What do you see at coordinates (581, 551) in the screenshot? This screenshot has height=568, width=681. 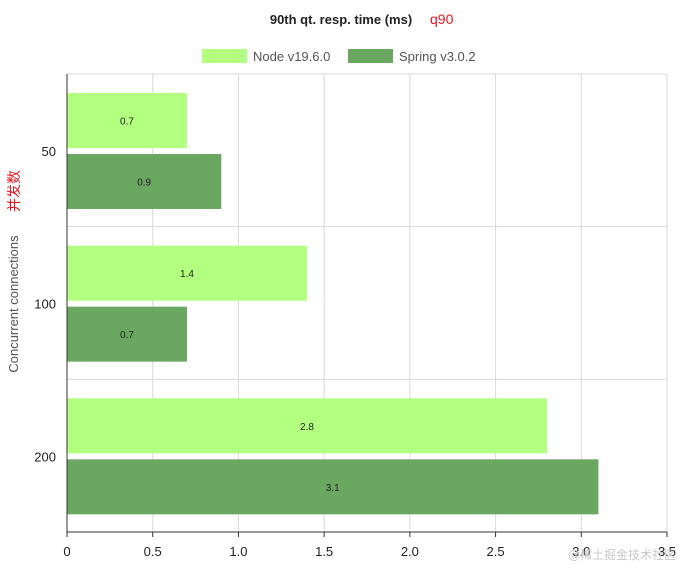 I see `x-tick-label: 3.0` at bounding box center [581, 551].